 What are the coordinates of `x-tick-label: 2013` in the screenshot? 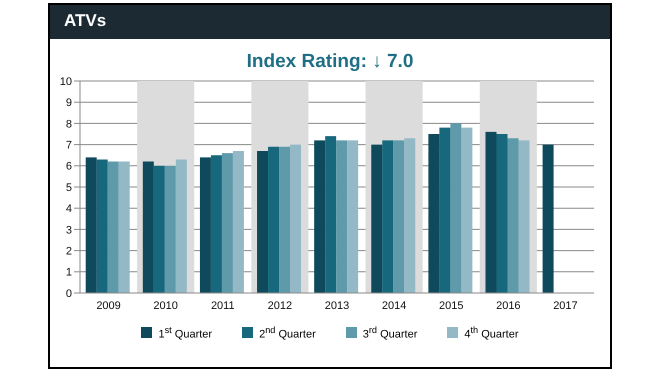 It's located at (337, 306).